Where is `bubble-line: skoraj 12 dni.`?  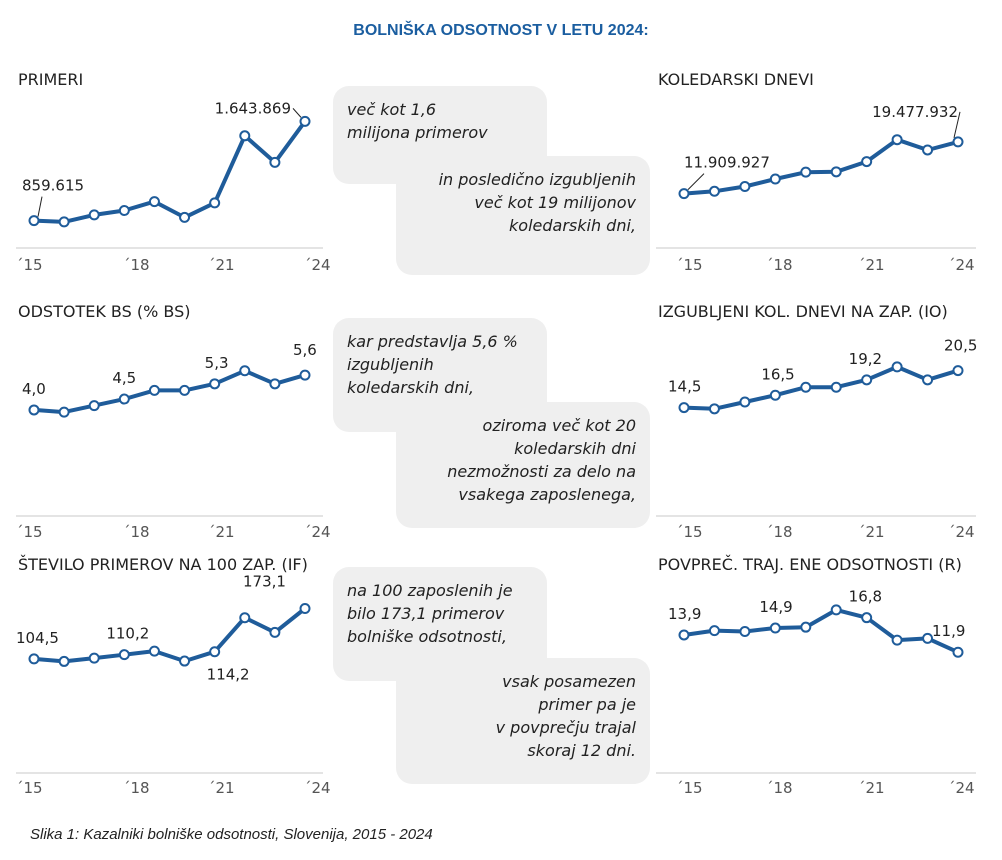 bubble-line: skoraj 12 dni. is located at coordinates (581, 750).